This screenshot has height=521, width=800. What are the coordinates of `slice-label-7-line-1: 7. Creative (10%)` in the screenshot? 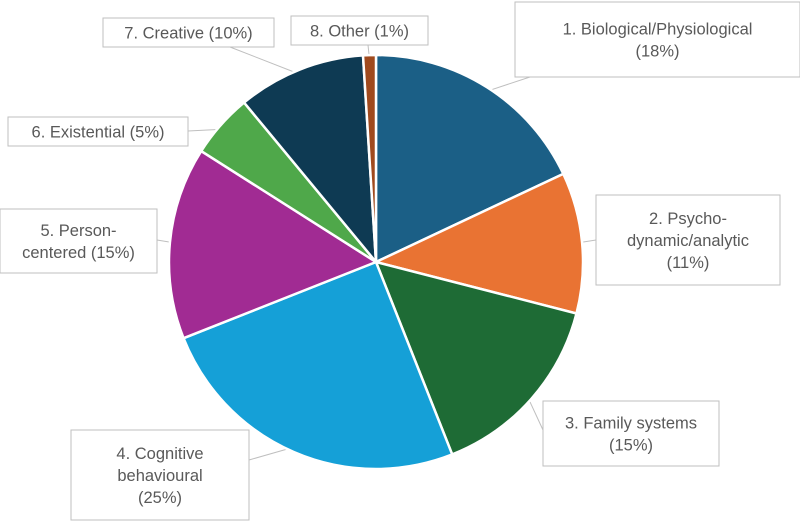 It's located at (188, 34).